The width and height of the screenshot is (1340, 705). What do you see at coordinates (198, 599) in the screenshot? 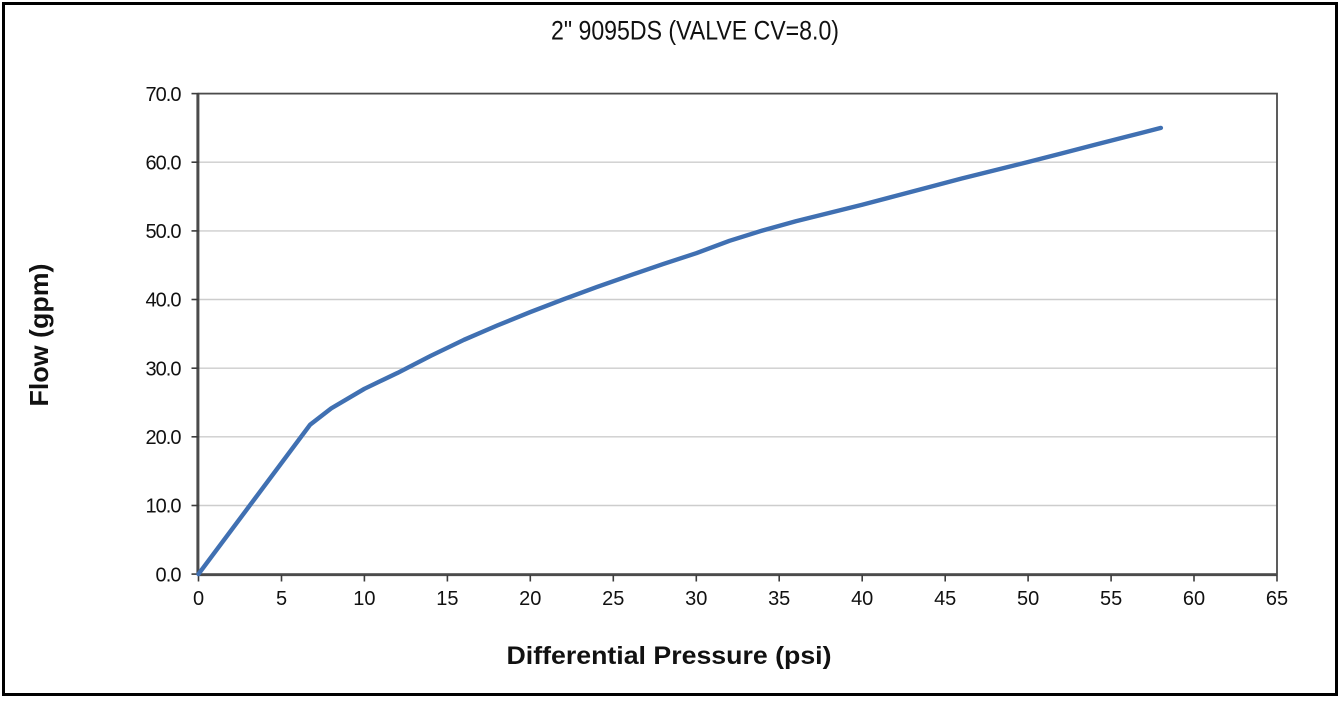
I see `svg-text: 0` at bounding box center [198, 599].